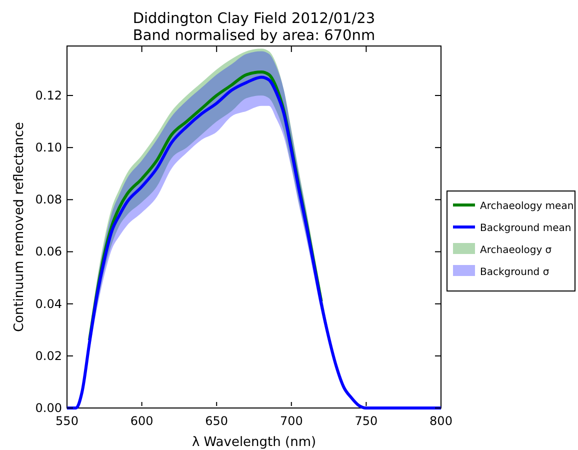  Describe the element at coordinates (19, 227) in the screenshot. I see `y-axis-title: Continuum removed reflectance` at that location.